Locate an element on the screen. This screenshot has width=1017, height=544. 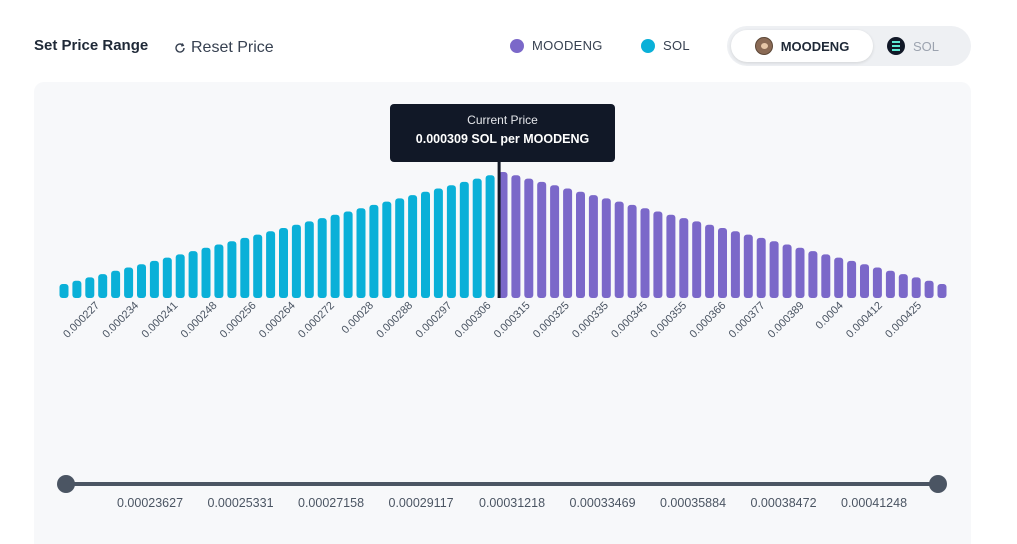
reset-price-label: Reset Price is located at coordinates (232, 47).